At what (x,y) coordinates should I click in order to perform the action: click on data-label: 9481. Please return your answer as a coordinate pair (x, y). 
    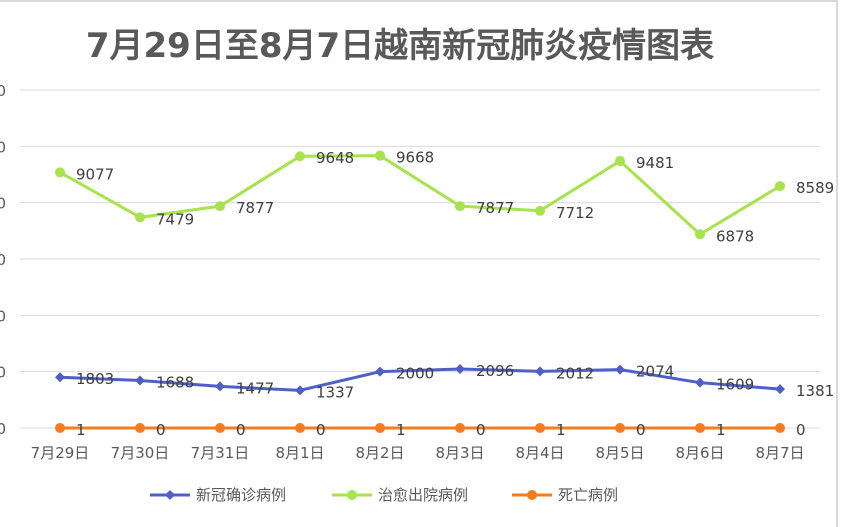
    Looking at the image, I should click on (655, 163).